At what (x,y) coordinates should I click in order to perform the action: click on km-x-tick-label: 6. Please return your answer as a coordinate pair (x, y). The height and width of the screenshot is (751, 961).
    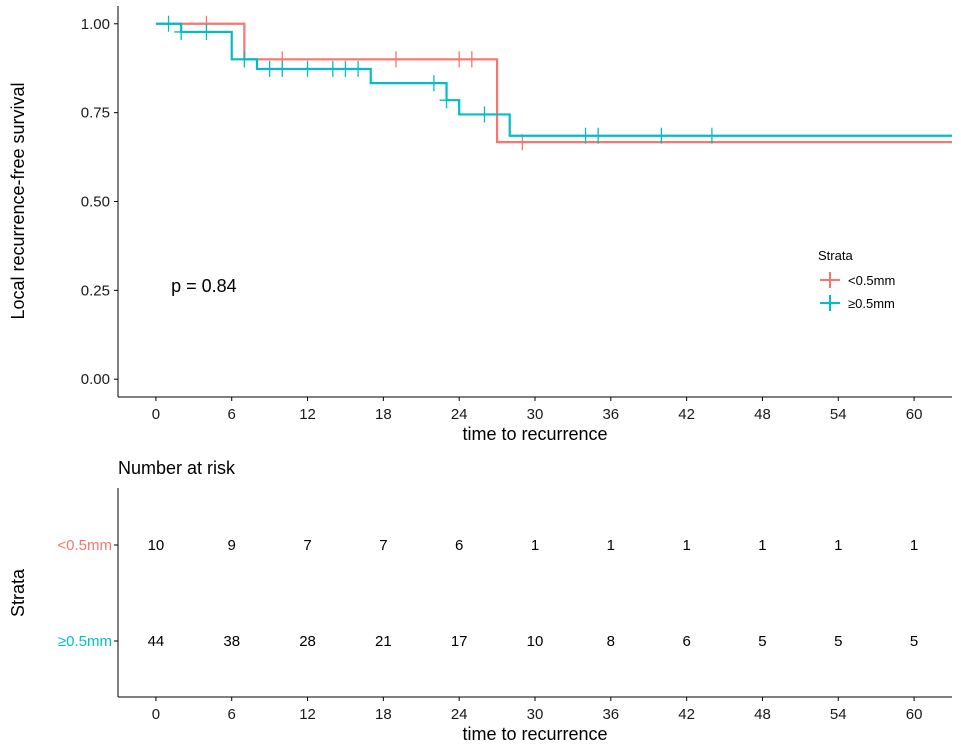
    Looking at the image, I should click on (232, 414).